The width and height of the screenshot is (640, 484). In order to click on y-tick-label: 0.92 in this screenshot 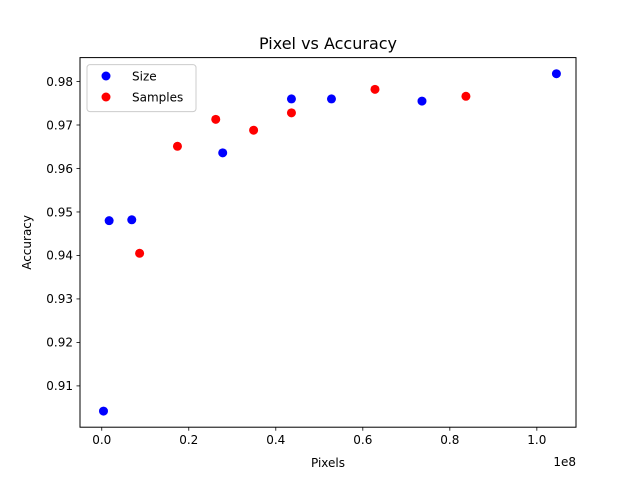, I will do `click(59, 343)`.